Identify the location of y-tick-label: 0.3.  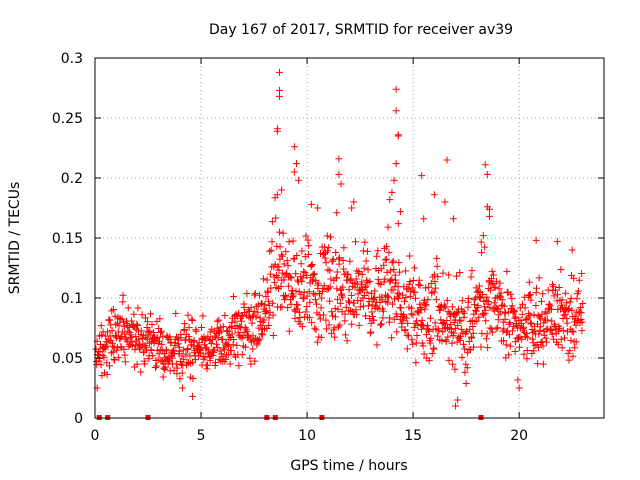
(72, 59).